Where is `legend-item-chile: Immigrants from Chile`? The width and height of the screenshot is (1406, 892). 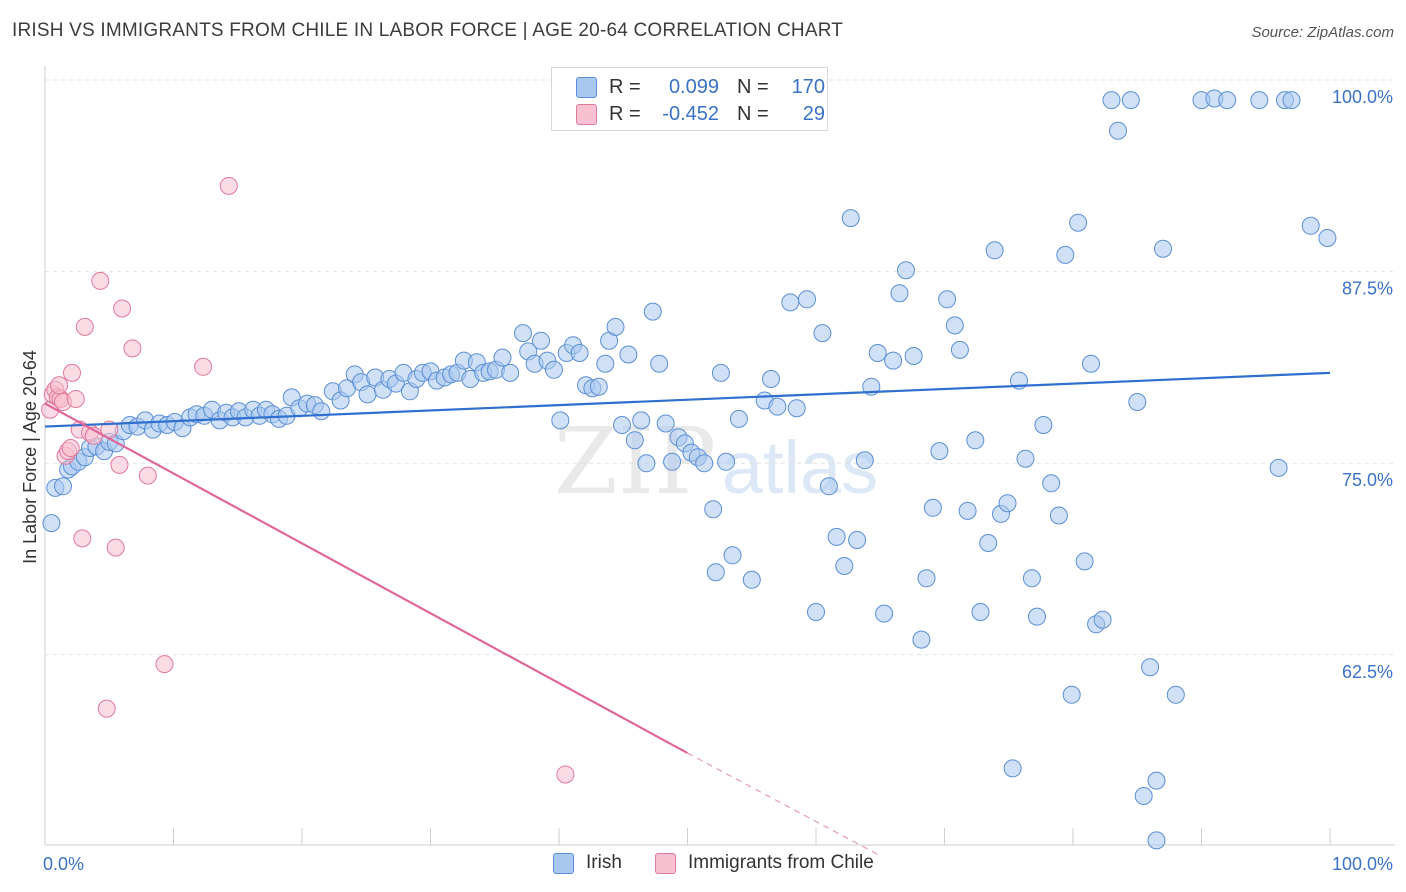
legend-item-chile: Immigrants from Chile is located at coordinates (764, 863).